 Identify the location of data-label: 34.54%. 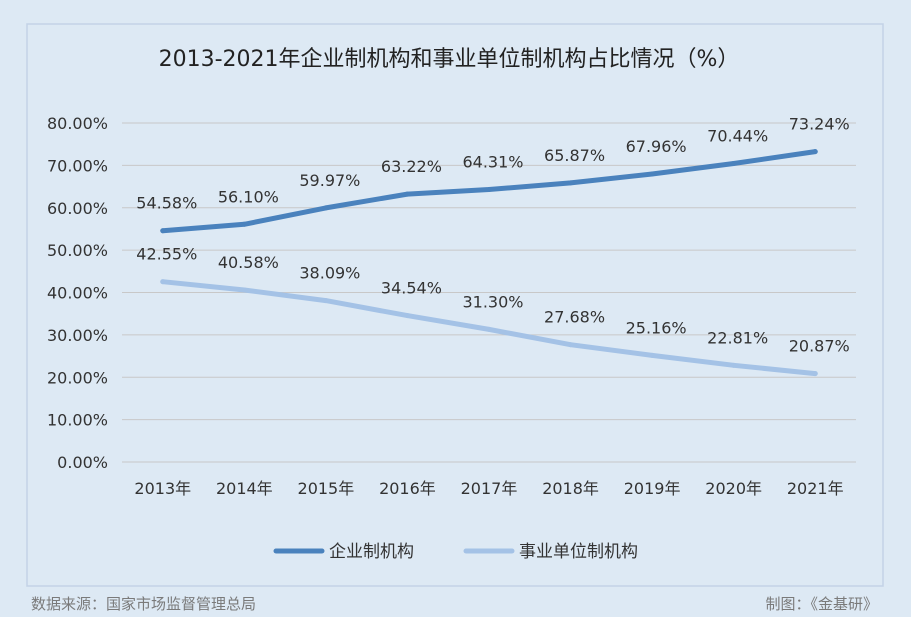
(411, 288).